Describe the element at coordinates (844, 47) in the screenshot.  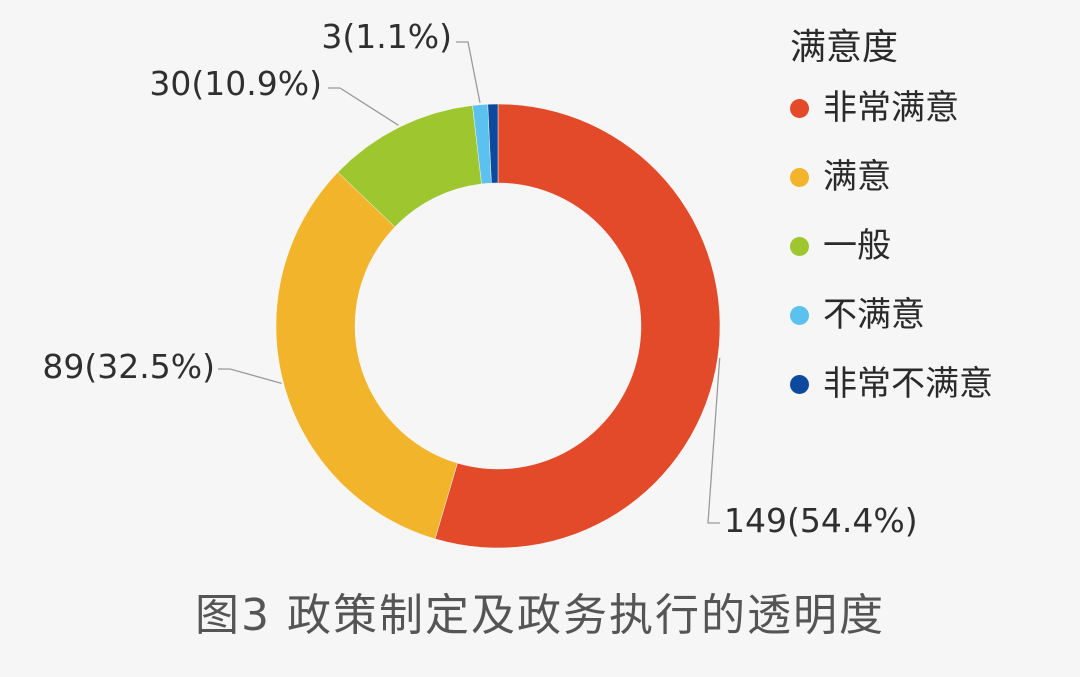
I see `legend-title: 满意度` at that location.